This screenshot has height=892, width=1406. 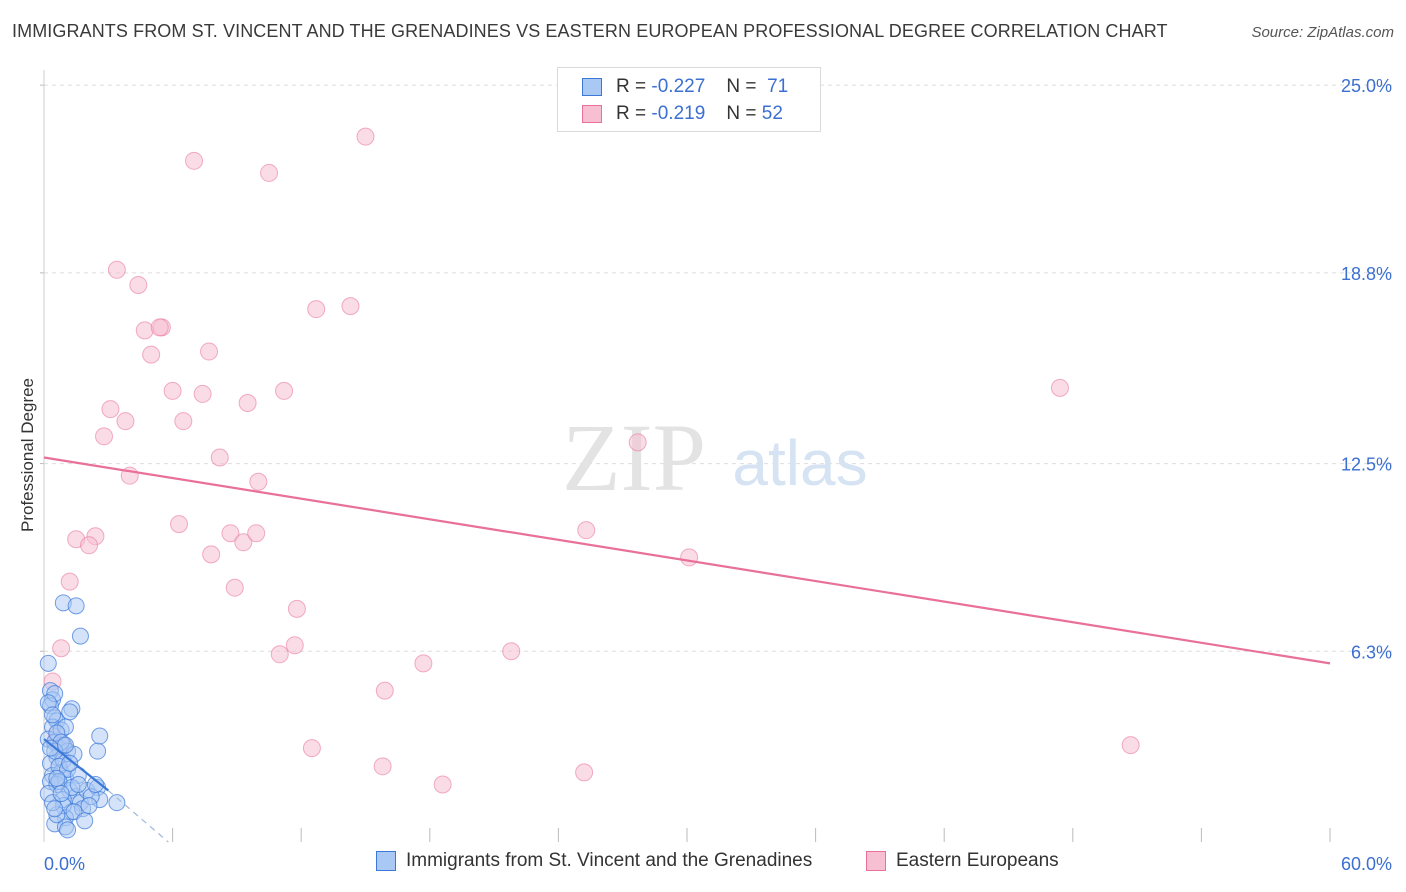 I want to click on blue-n-value: 71, so click(x=778, y=86).